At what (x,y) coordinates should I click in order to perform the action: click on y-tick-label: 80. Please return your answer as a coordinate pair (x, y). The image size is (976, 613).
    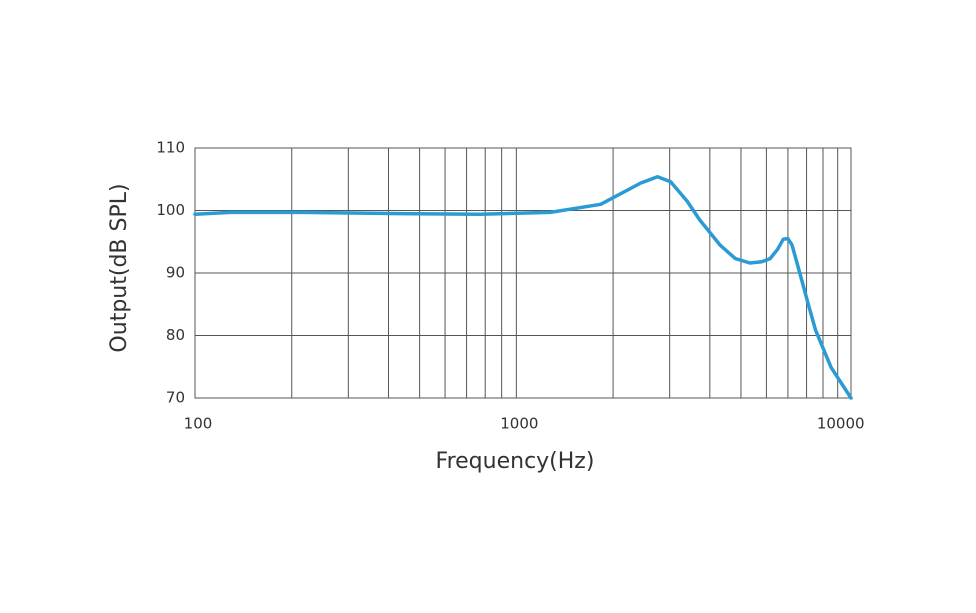
    Looking at the image, I should click on (175, 335).